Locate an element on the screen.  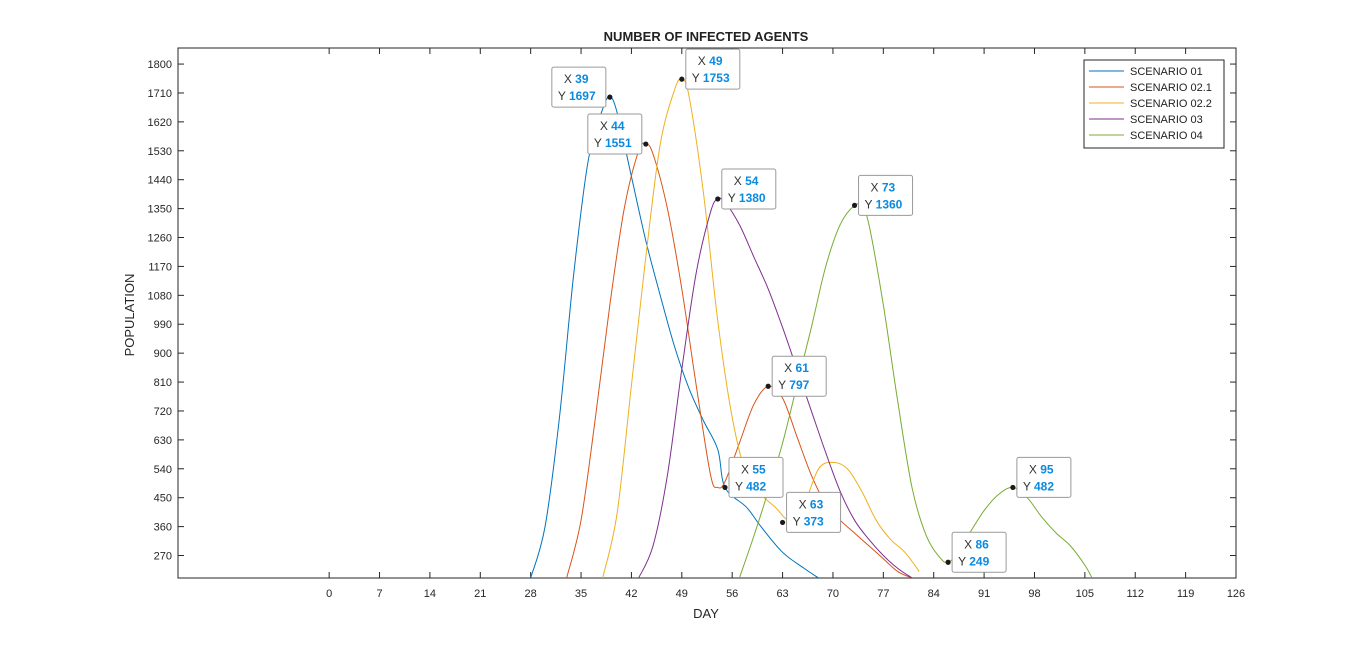
y-tick-label: 270 is located at coordinates (163, 557).